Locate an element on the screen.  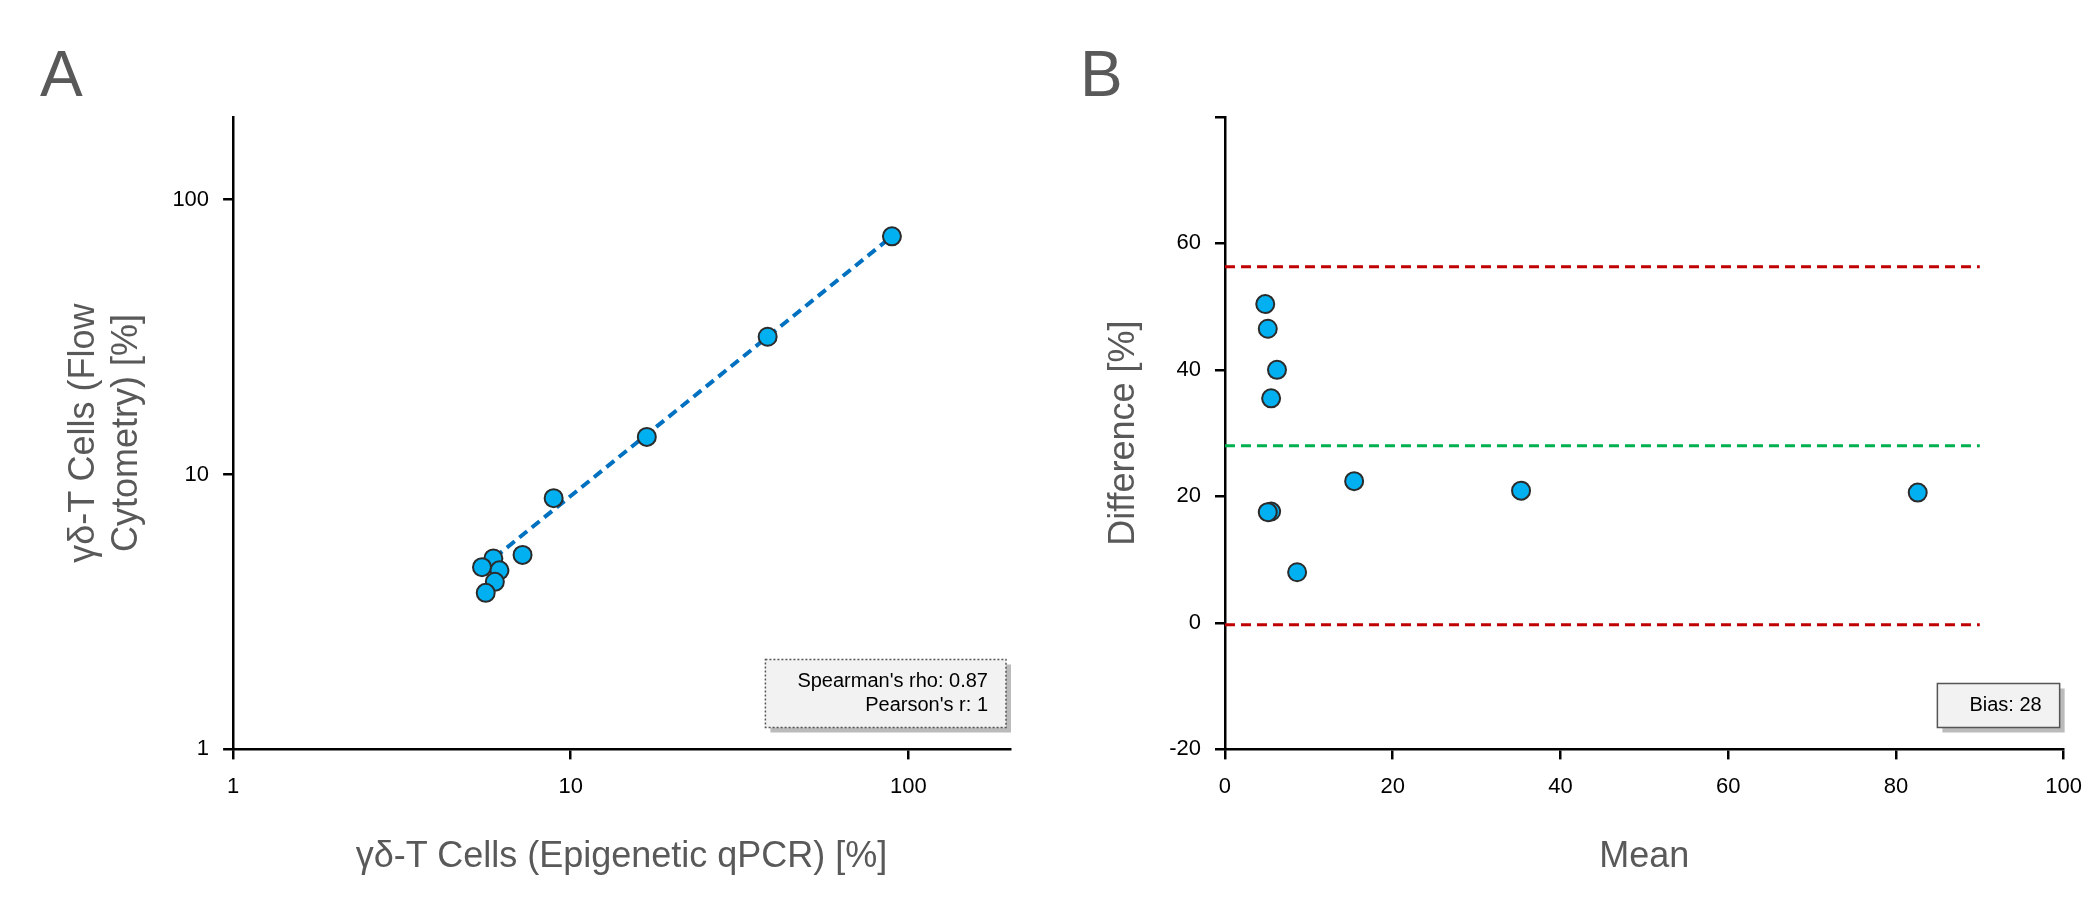
x-tick-label: 1 is located at coordinates (233, 785).